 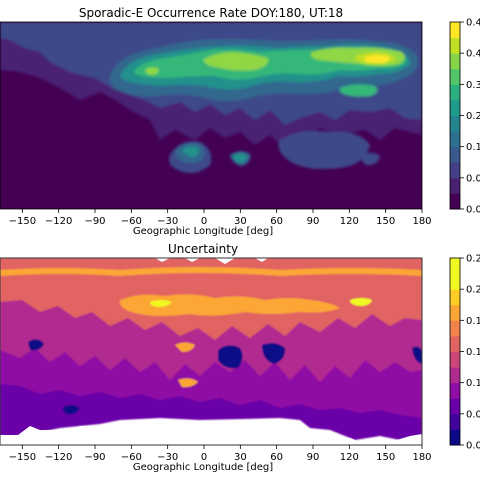 What do you see at coordinates (473, 54) in the screenshot?
I see `colorbar-tick-label: 0.40` at bounding box center [473, 54].